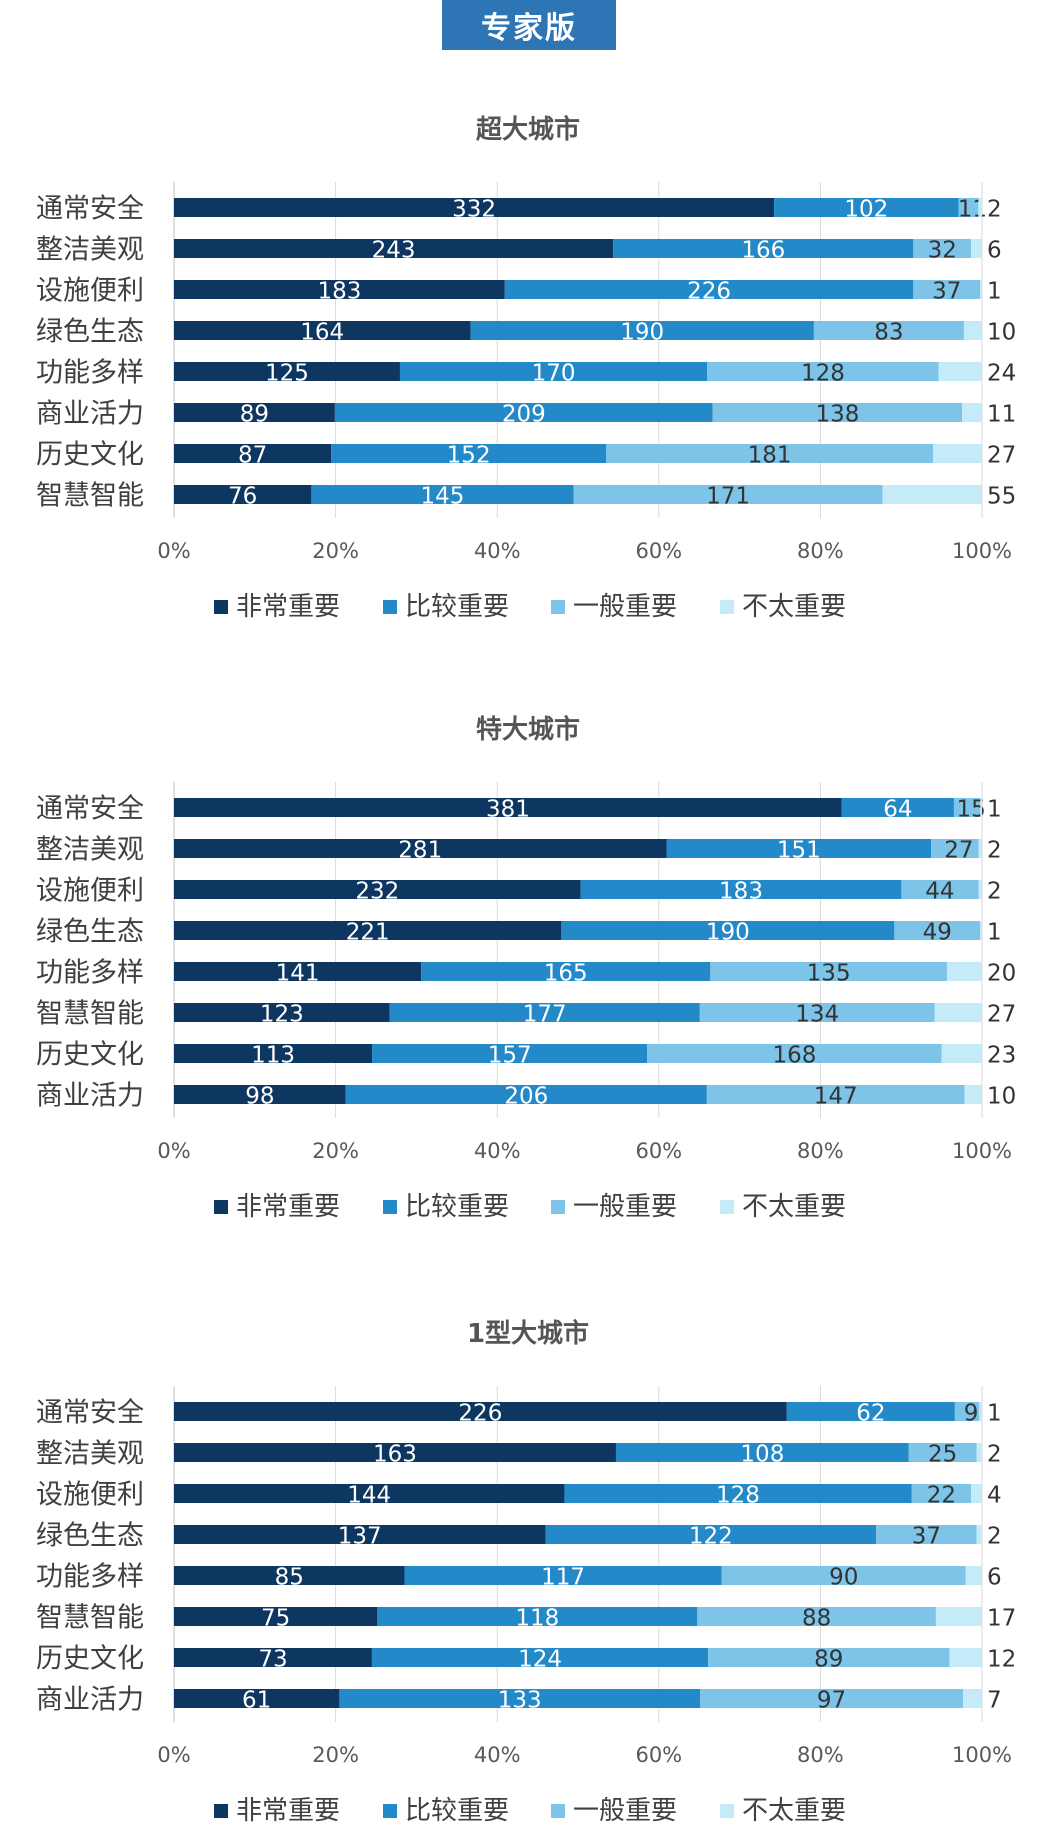  I want to click on data-label: 209, so click(524, 415).